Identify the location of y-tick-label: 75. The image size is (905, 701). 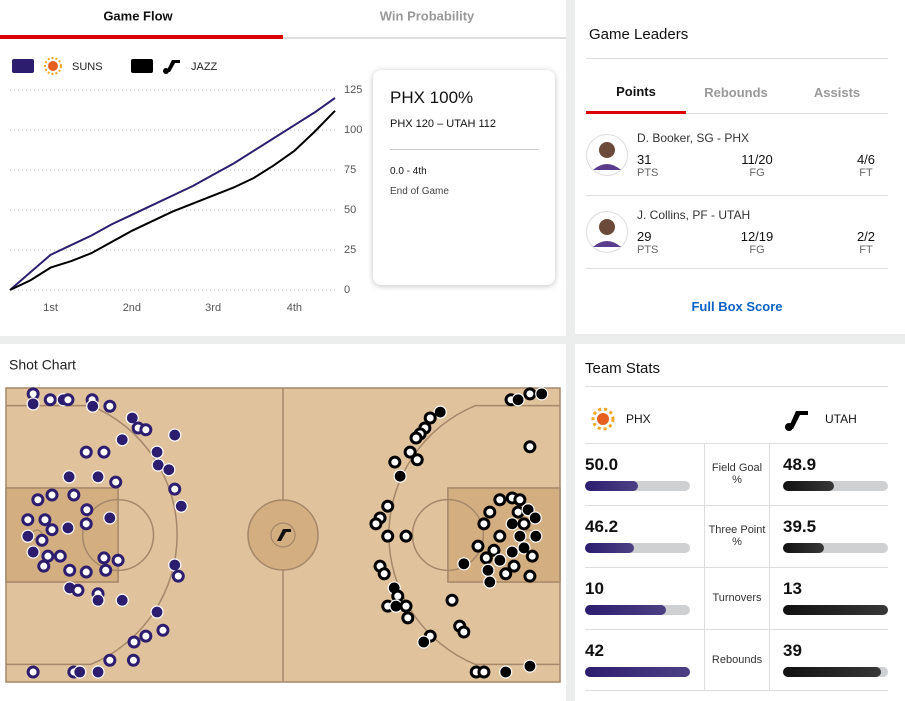
(350, 170).